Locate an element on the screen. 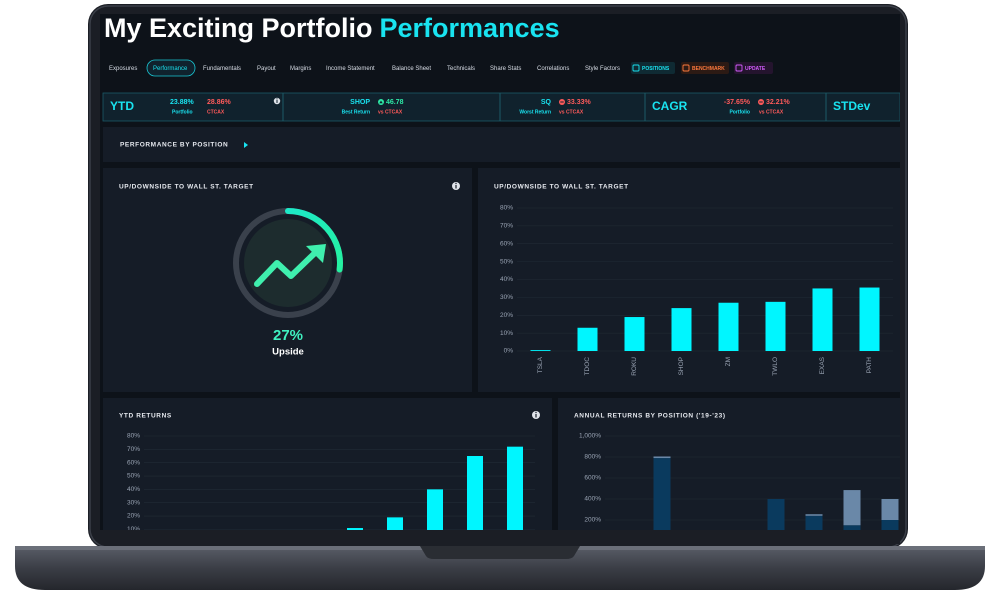 The image size is (1000, 600). tab: Margins is located at coordinates (300, 69).